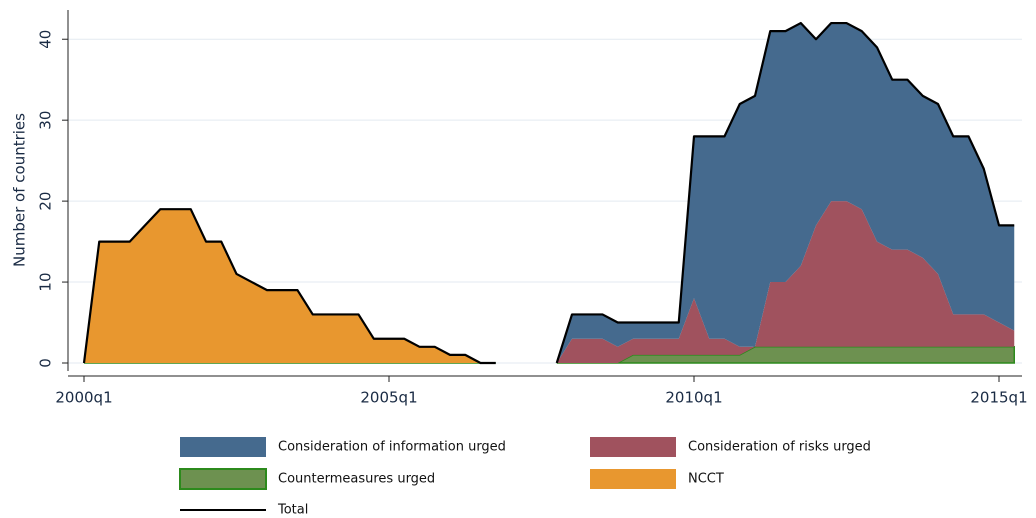 This screenshot has height=518, width=1036. What do you see at coordinates (292, 510) in the screenshot?
I see `legend-label: Total` at bounding box center [292, 510].